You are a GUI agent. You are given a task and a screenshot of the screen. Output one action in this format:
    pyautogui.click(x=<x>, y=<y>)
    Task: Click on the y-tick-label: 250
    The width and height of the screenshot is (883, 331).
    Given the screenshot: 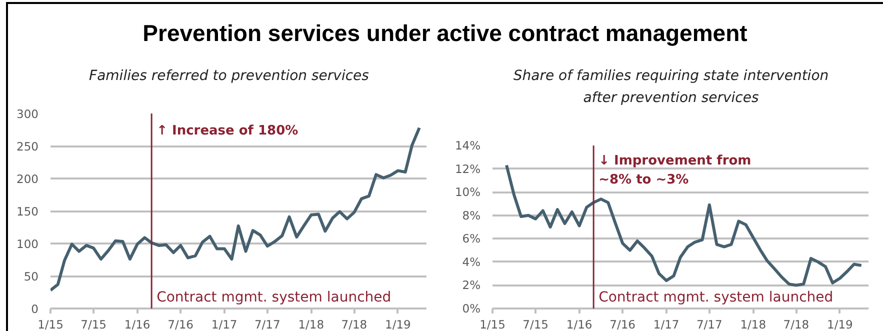 What is the action you would take?
    pyautogui.click(x=27, y=147)
    